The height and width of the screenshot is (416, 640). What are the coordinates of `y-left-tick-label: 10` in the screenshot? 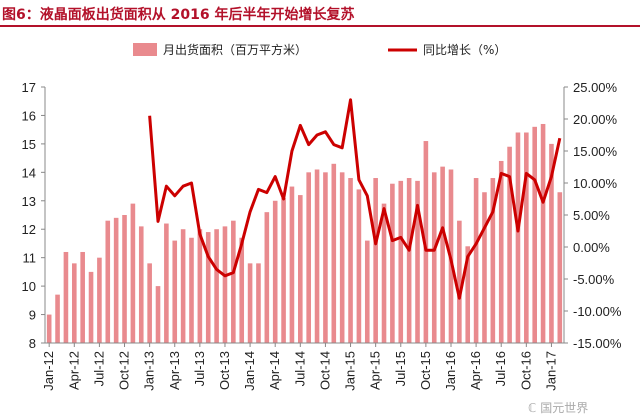 It's located at (29, 286).